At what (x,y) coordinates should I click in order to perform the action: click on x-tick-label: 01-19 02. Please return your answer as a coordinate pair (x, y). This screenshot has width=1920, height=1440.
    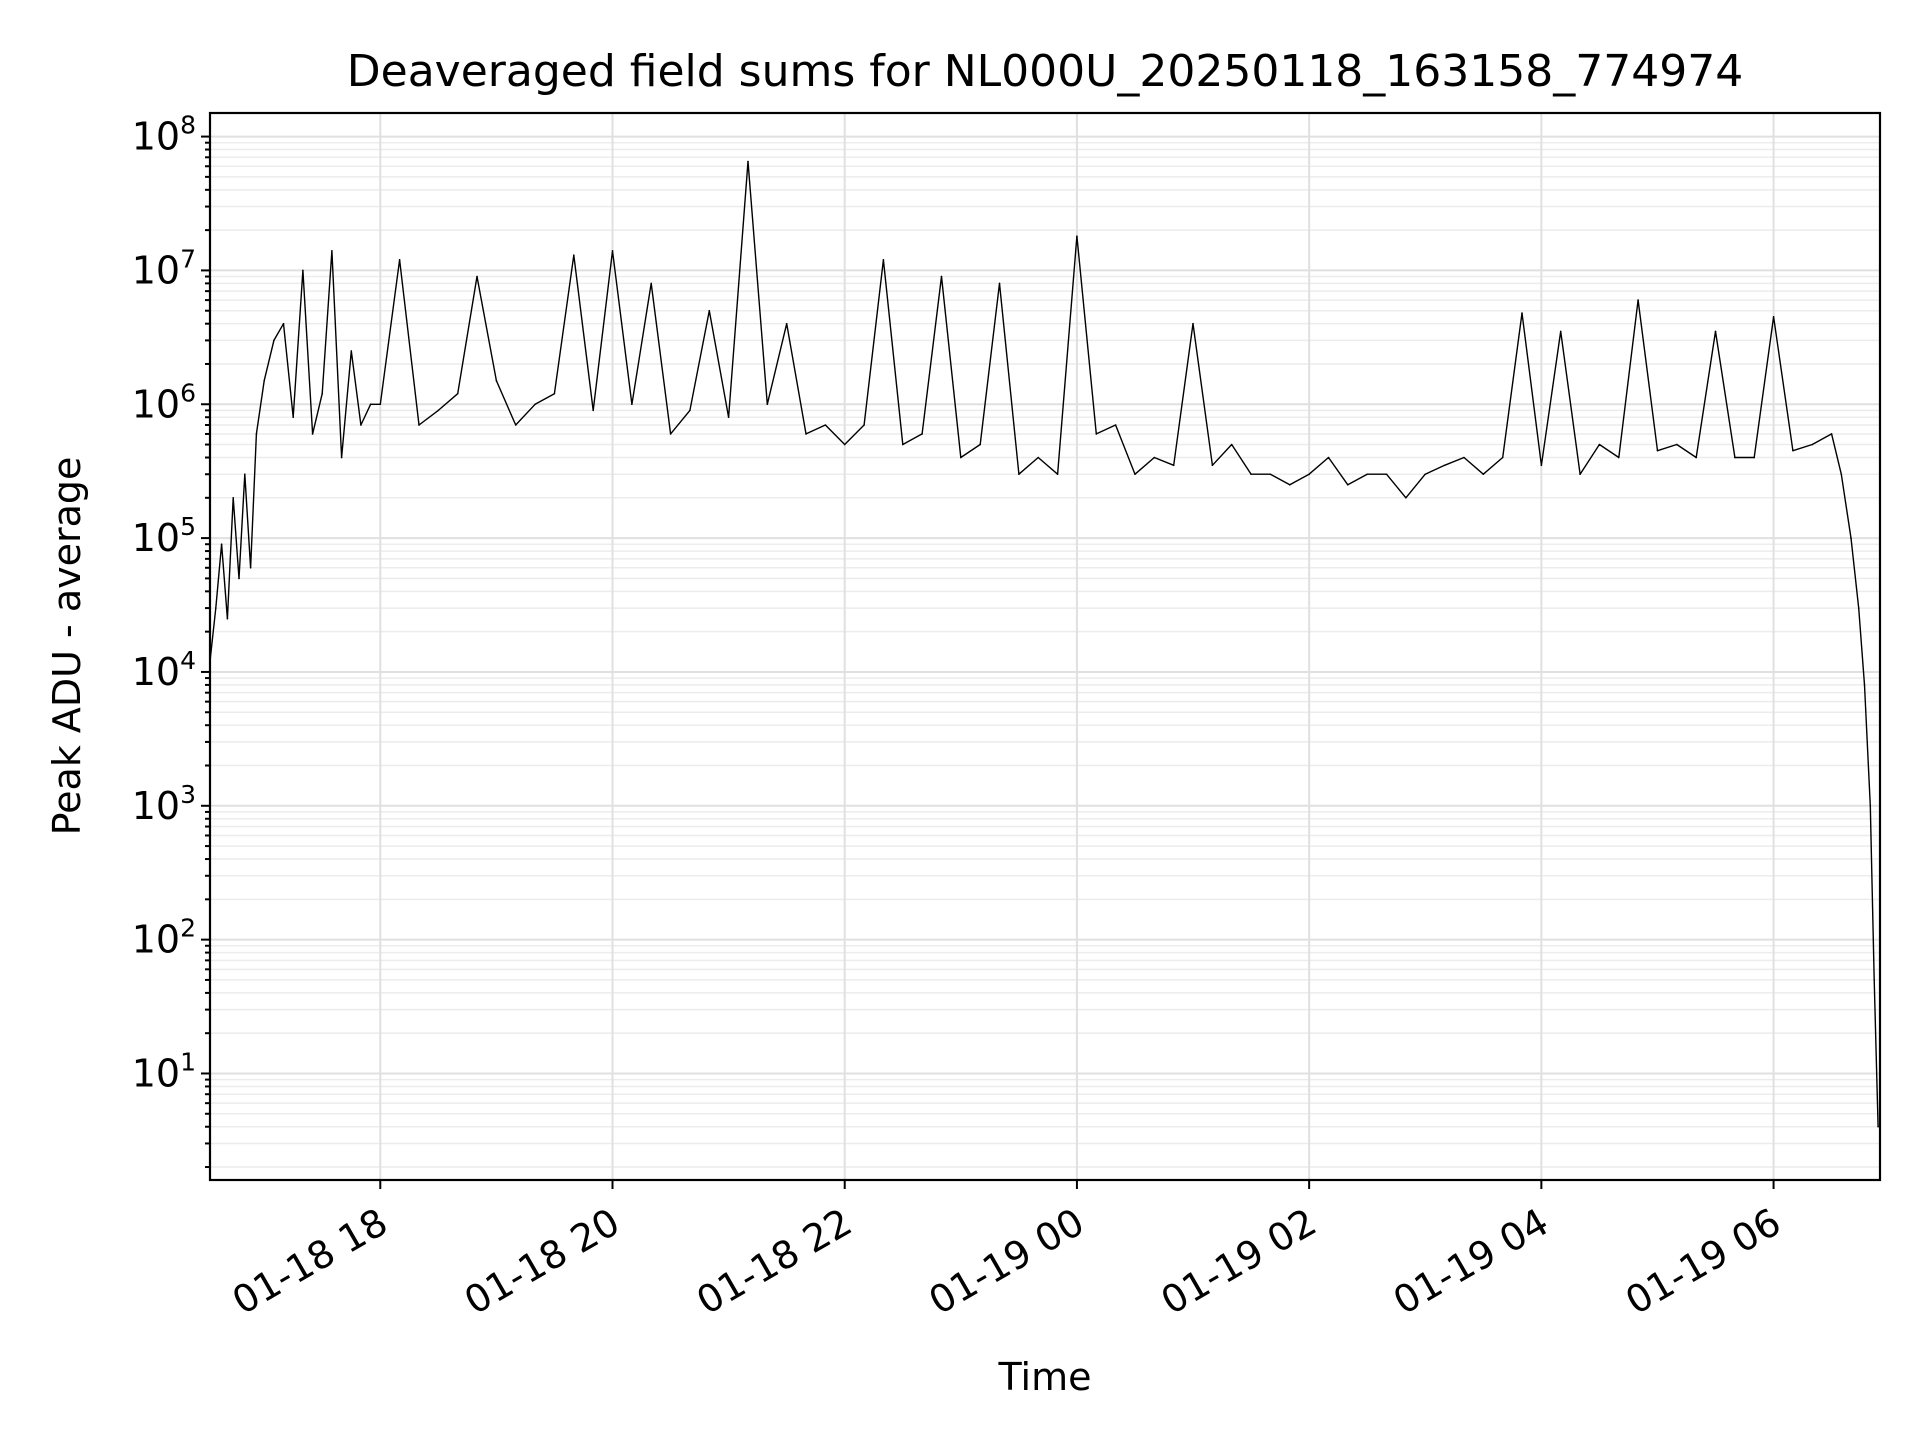
    Looking at the image, I should click on (1239, 1262).